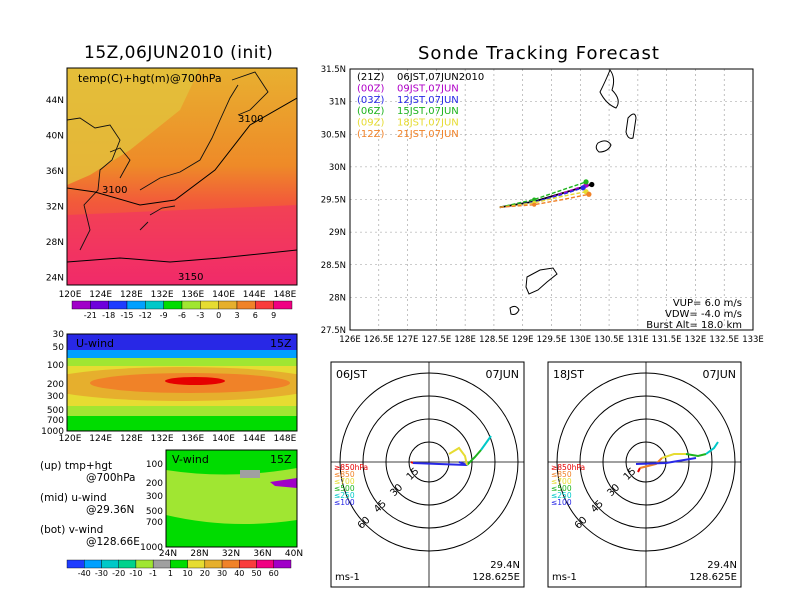 The height and width of the screenshot is (612, 792). I want to click on u-wind-p-tick: 100, so click(55, 366).